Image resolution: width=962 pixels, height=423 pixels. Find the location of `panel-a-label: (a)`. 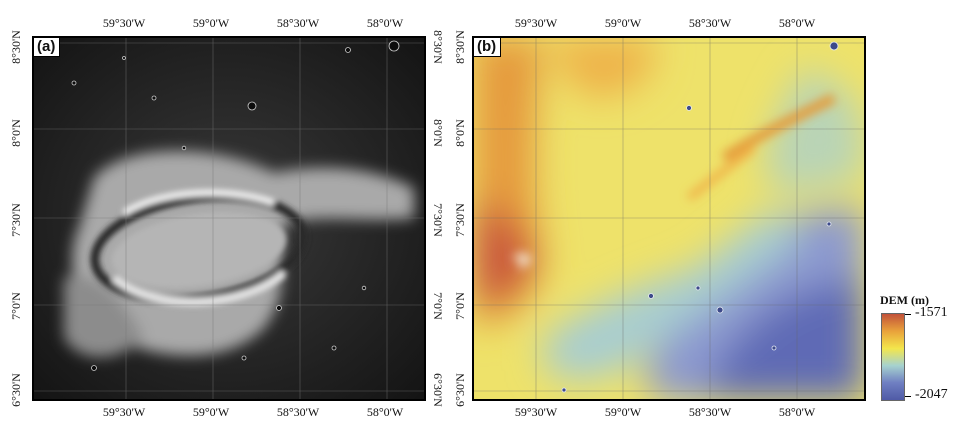

panel-a-label: (a) is located at coordinates (47, 47).